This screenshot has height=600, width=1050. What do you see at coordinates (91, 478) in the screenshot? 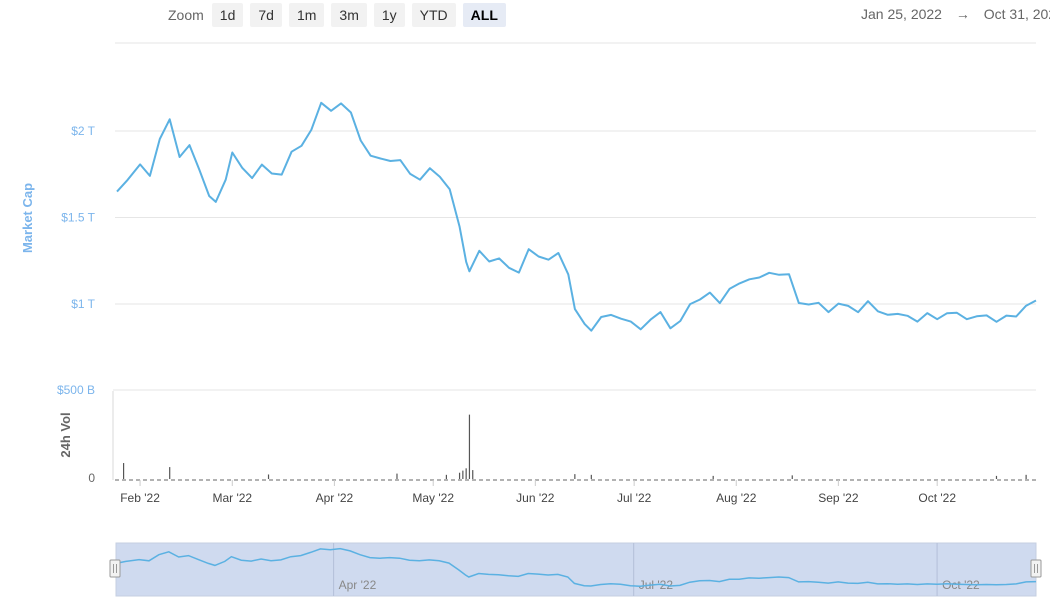
I see `volume-y-tick-label: 0` at bounding box center [91, 478].